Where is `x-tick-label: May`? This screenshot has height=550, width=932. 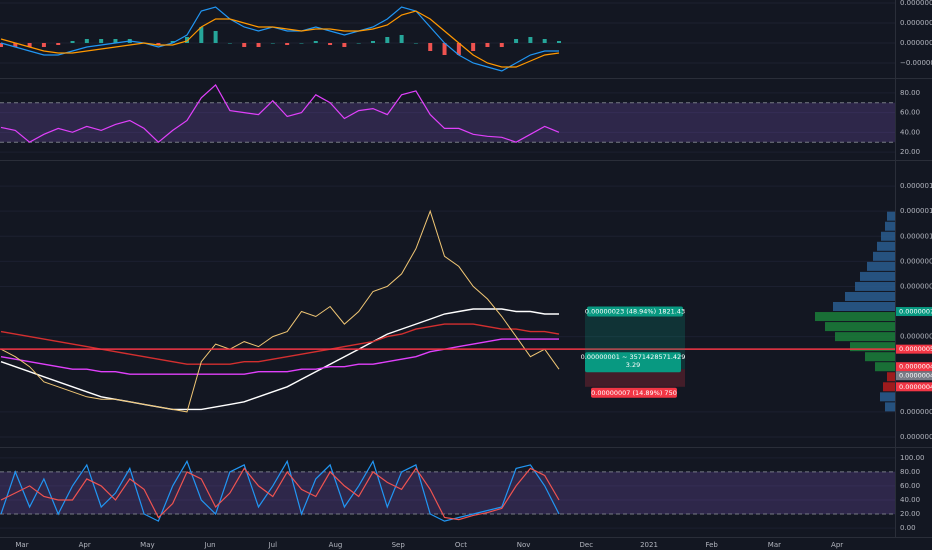 x-tick-label: May is located at coordinates (147, 545).